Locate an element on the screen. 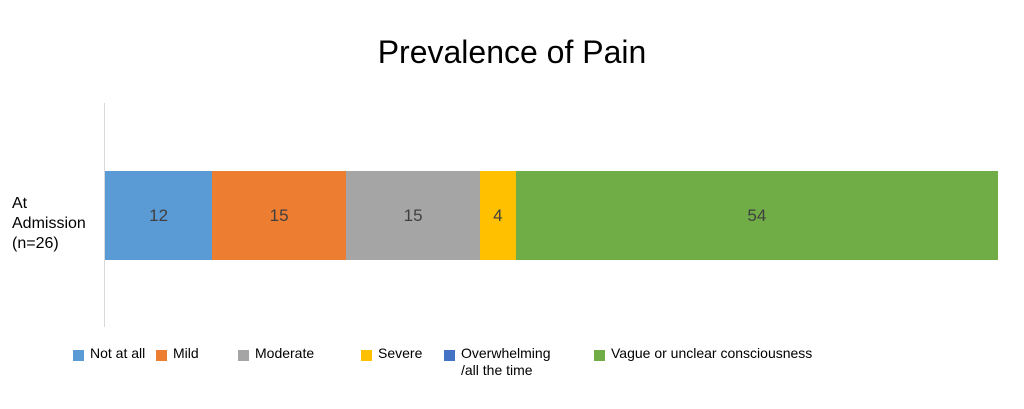 This screenshot has width=1024, height=409. legend-label-3: Severe is located at coordinates (400, 353).